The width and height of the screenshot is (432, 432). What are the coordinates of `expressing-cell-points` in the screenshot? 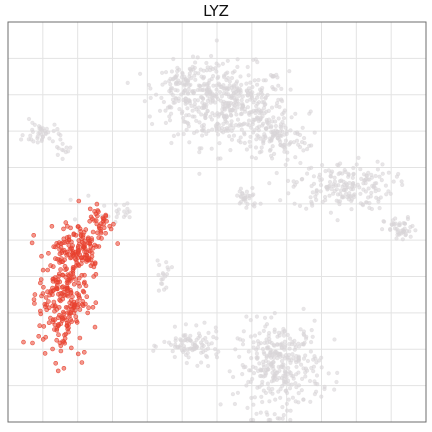 It's located at (70, 286).